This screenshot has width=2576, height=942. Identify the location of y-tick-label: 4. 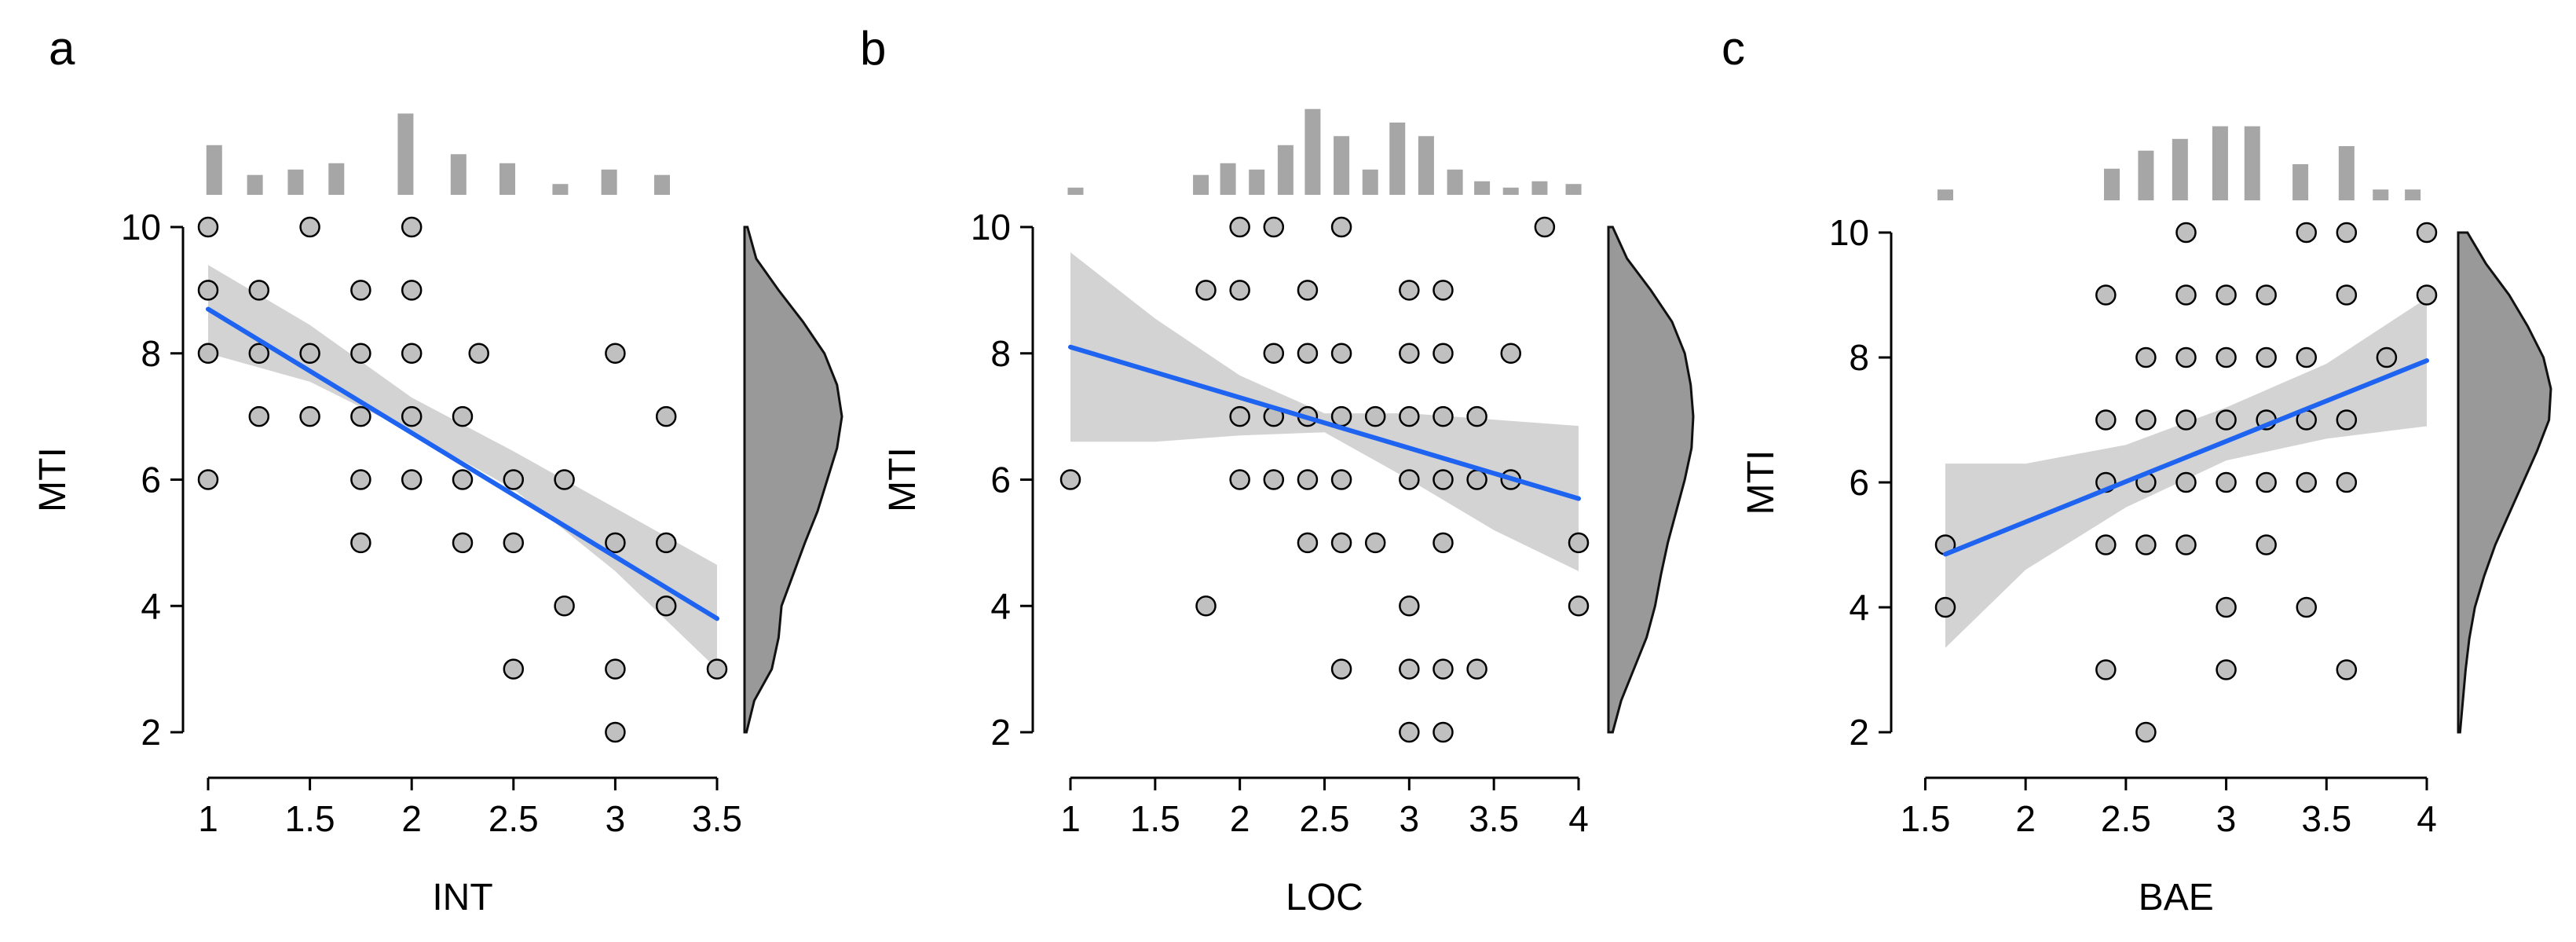
(1859, 608).